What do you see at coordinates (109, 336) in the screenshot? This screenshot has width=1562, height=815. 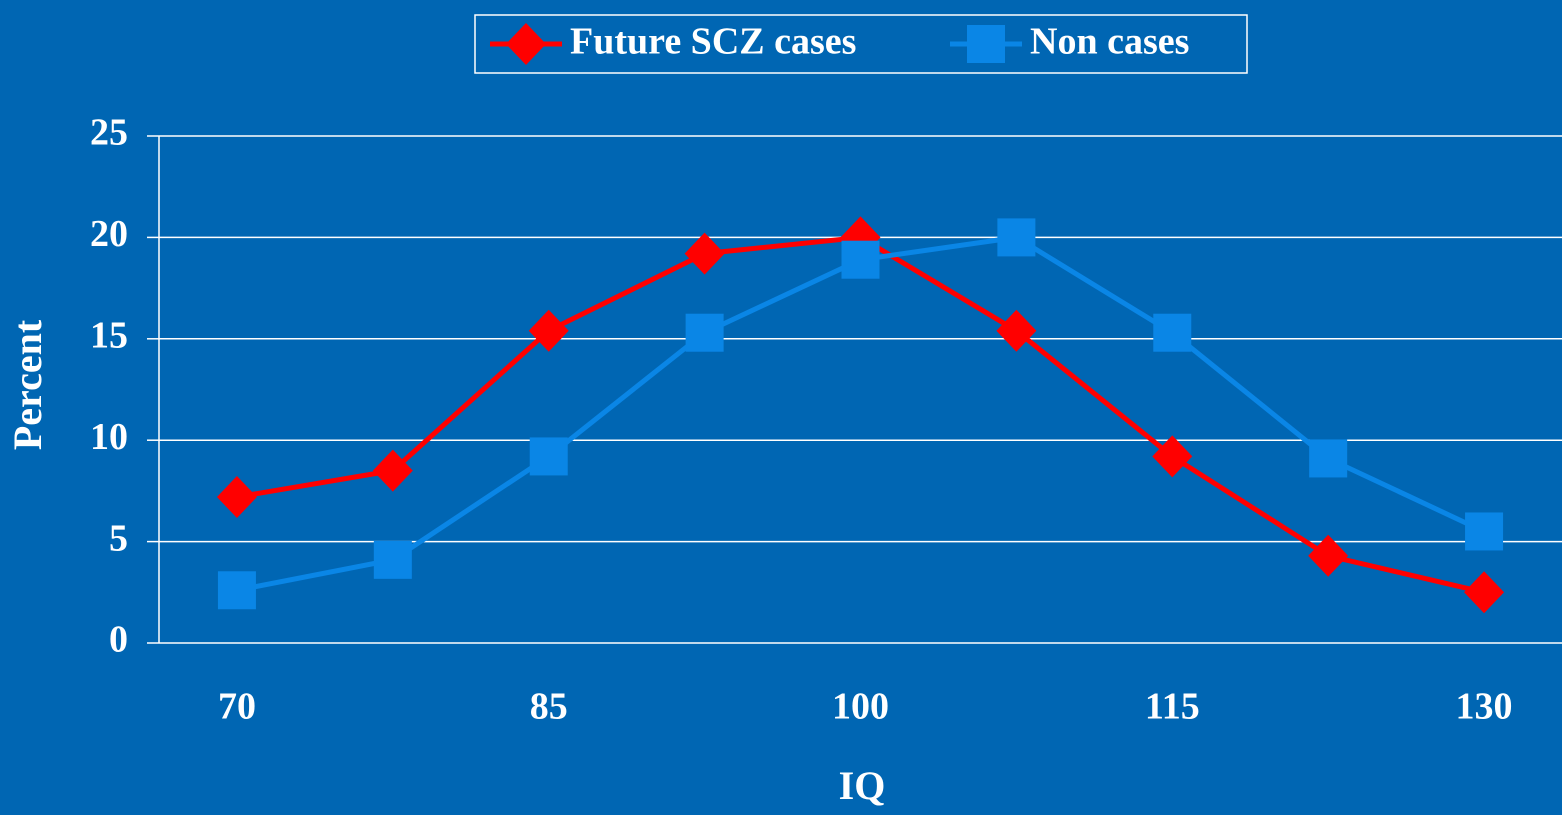 I see `y-tick-label: 15` at bounding box center [109, 336].